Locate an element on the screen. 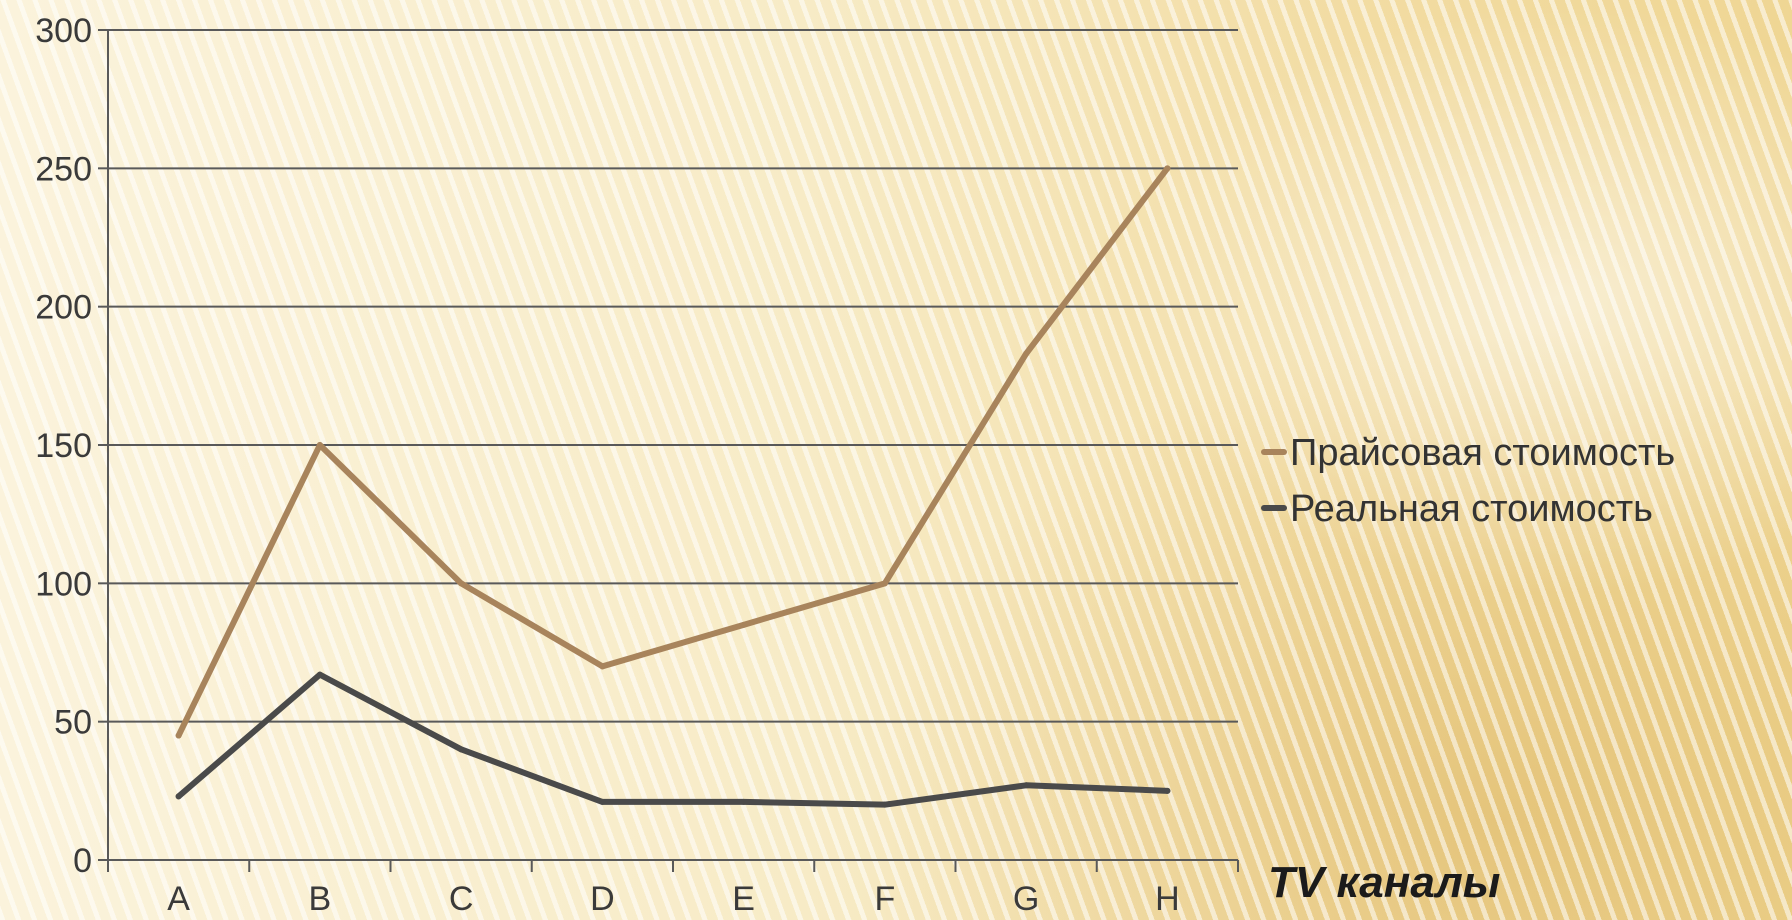  y-tick-label: 200 is located at coordinates (63, 308).